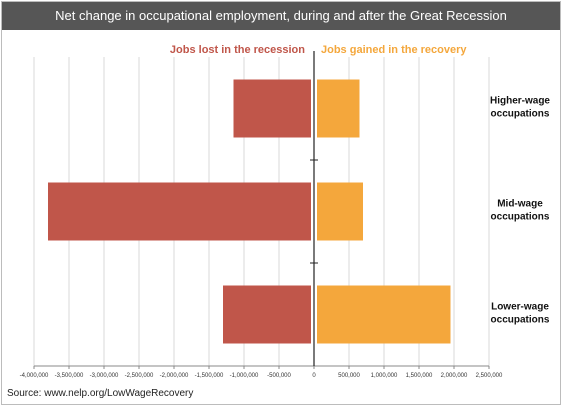 Image resolution: width=564 pixels, height=408 pixels. I want to click on legend-jobs-gained: Jobs gained in the recovery, so click(394, 50).